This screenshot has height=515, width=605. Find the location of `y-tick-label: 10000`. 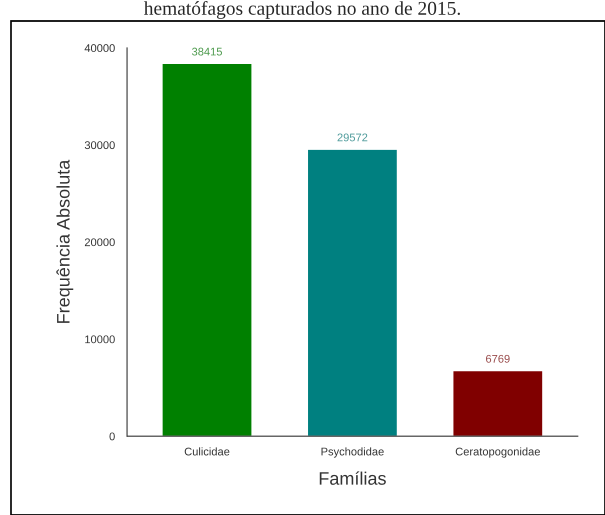

y-tick-label: 10000 is located at coordinates (100, 339).